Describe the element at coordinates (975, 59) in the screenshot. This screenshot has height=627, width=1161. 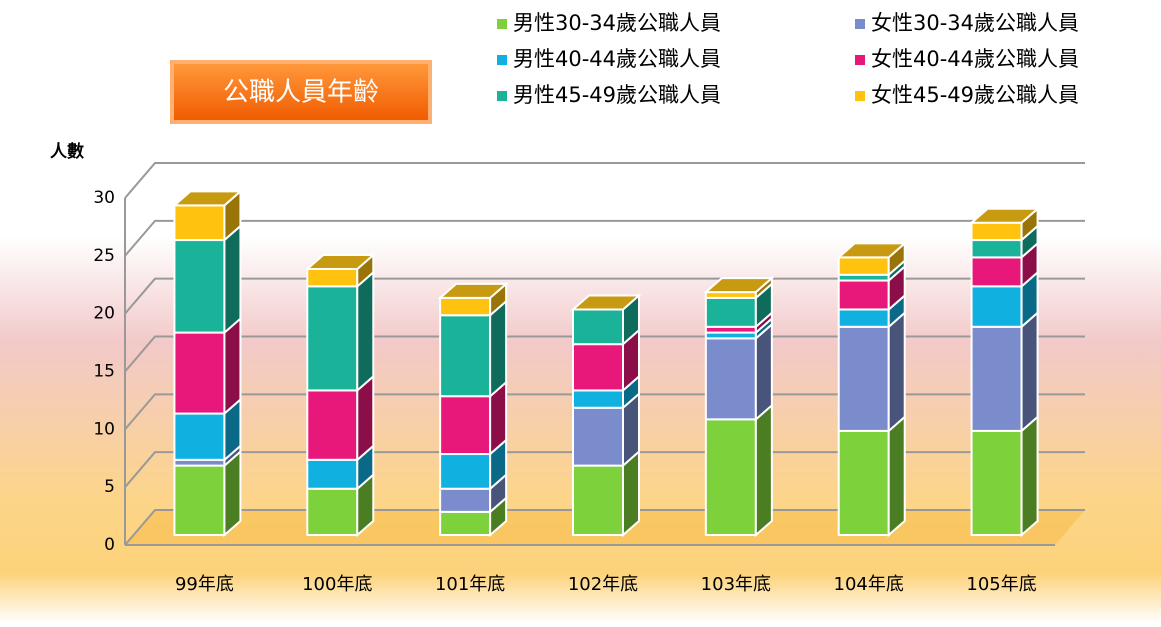
I see `legend-label: 女性40-44歲公職人員` at that location.